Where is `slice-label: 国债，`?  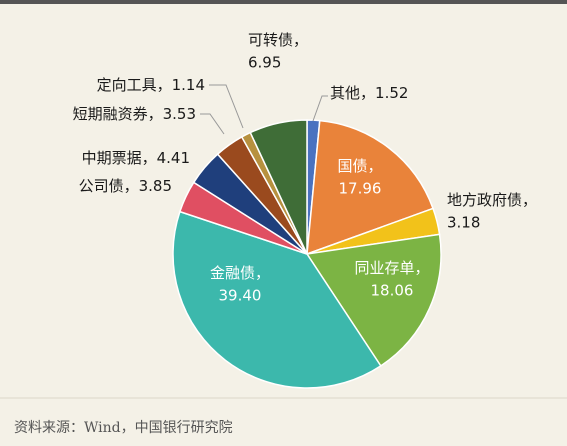
slice-label: 国债， is located at coordinates (359, 166).